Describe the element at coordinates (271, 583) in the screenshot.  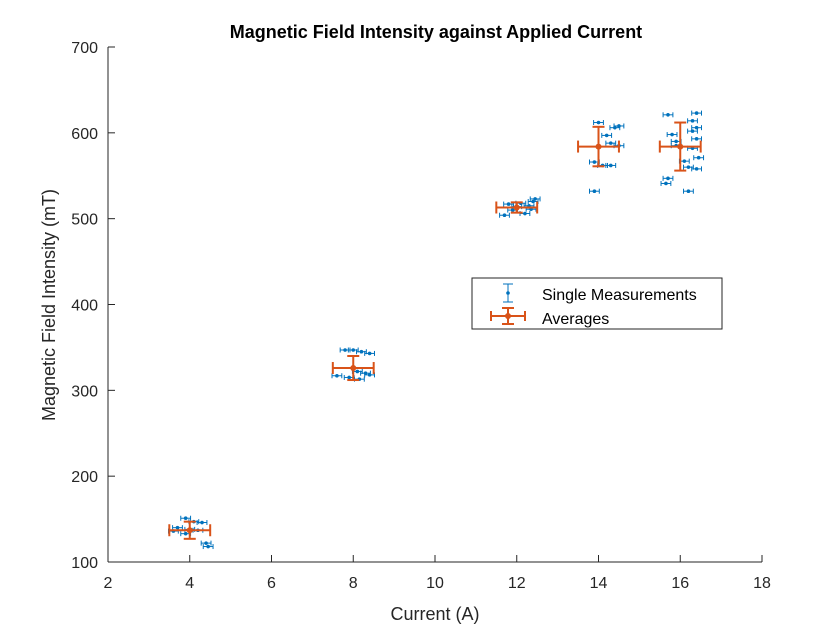
I see `x-tick-label: 6` at that location.